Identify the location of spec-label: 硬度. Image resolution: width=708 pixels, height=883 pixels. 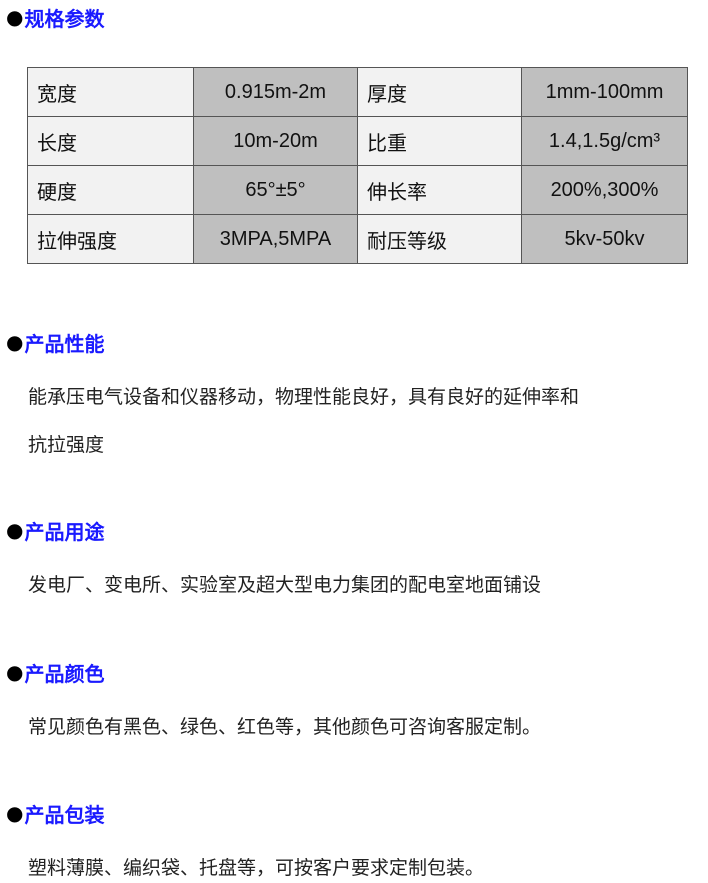
(110, 190).